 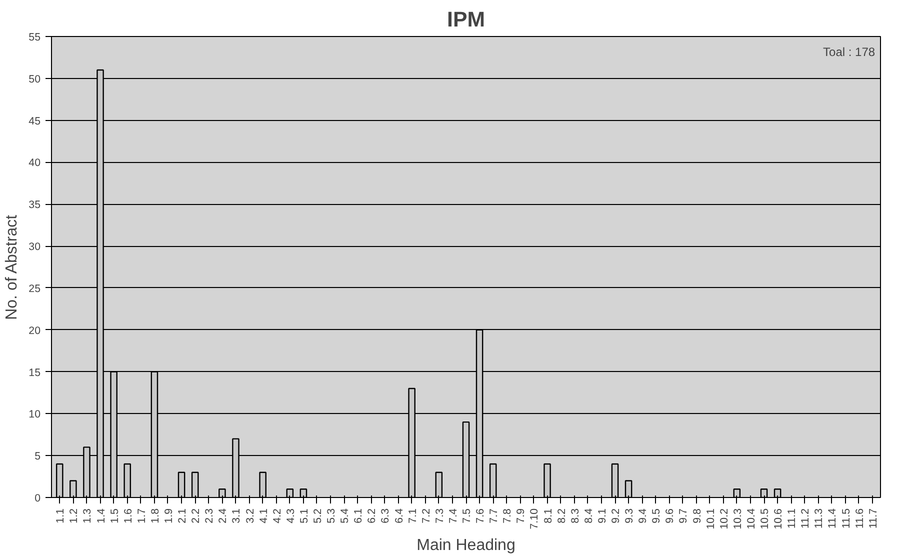 I want to click on x-tick-label: 8.1, so click(x=548, y=516).